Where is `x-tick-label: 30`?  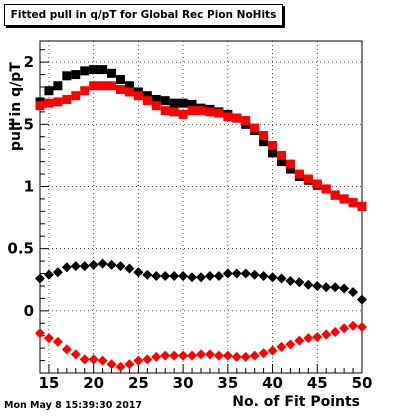 x-tick-label: 30 is located at coordinates (183, 383).